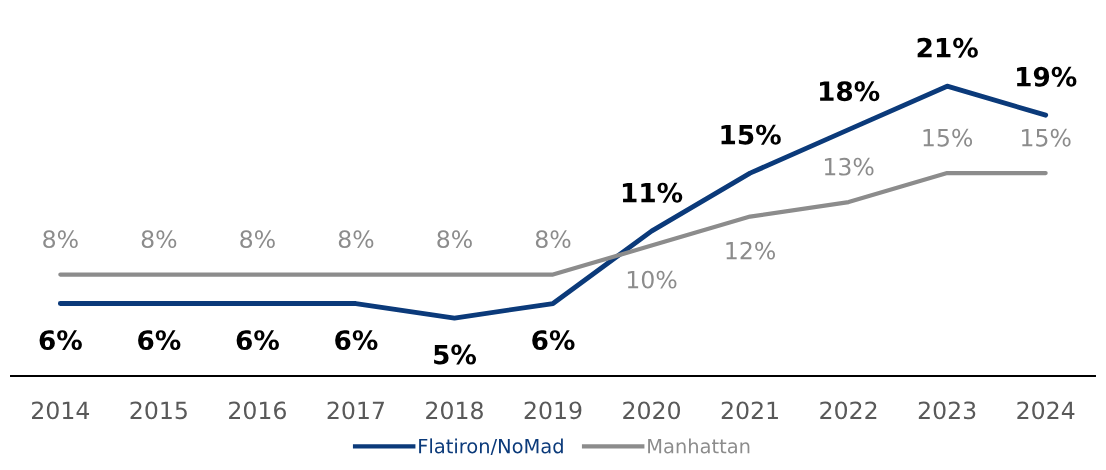 The height and width of the screenshot is (470, 1106). Describe the element at coordinates (848, 410) in the screenshot. I see `x-tick-label: 2022` at that location.